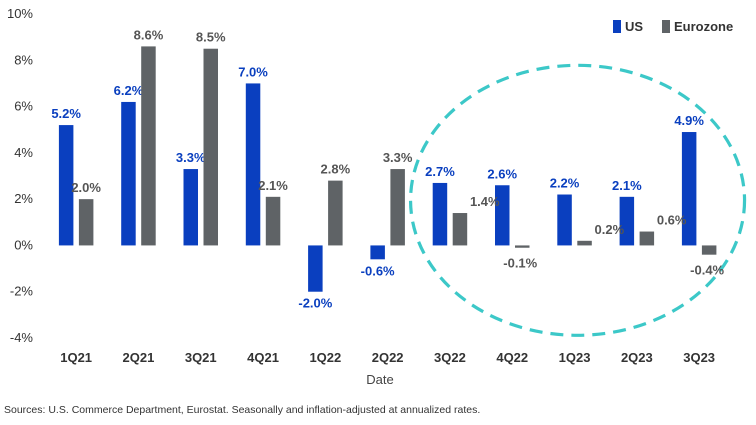  What do you see at coordinates (253, 71) in the screenshot?
I see `us-value-label: 7.0%` at bounding box center [253, 71].